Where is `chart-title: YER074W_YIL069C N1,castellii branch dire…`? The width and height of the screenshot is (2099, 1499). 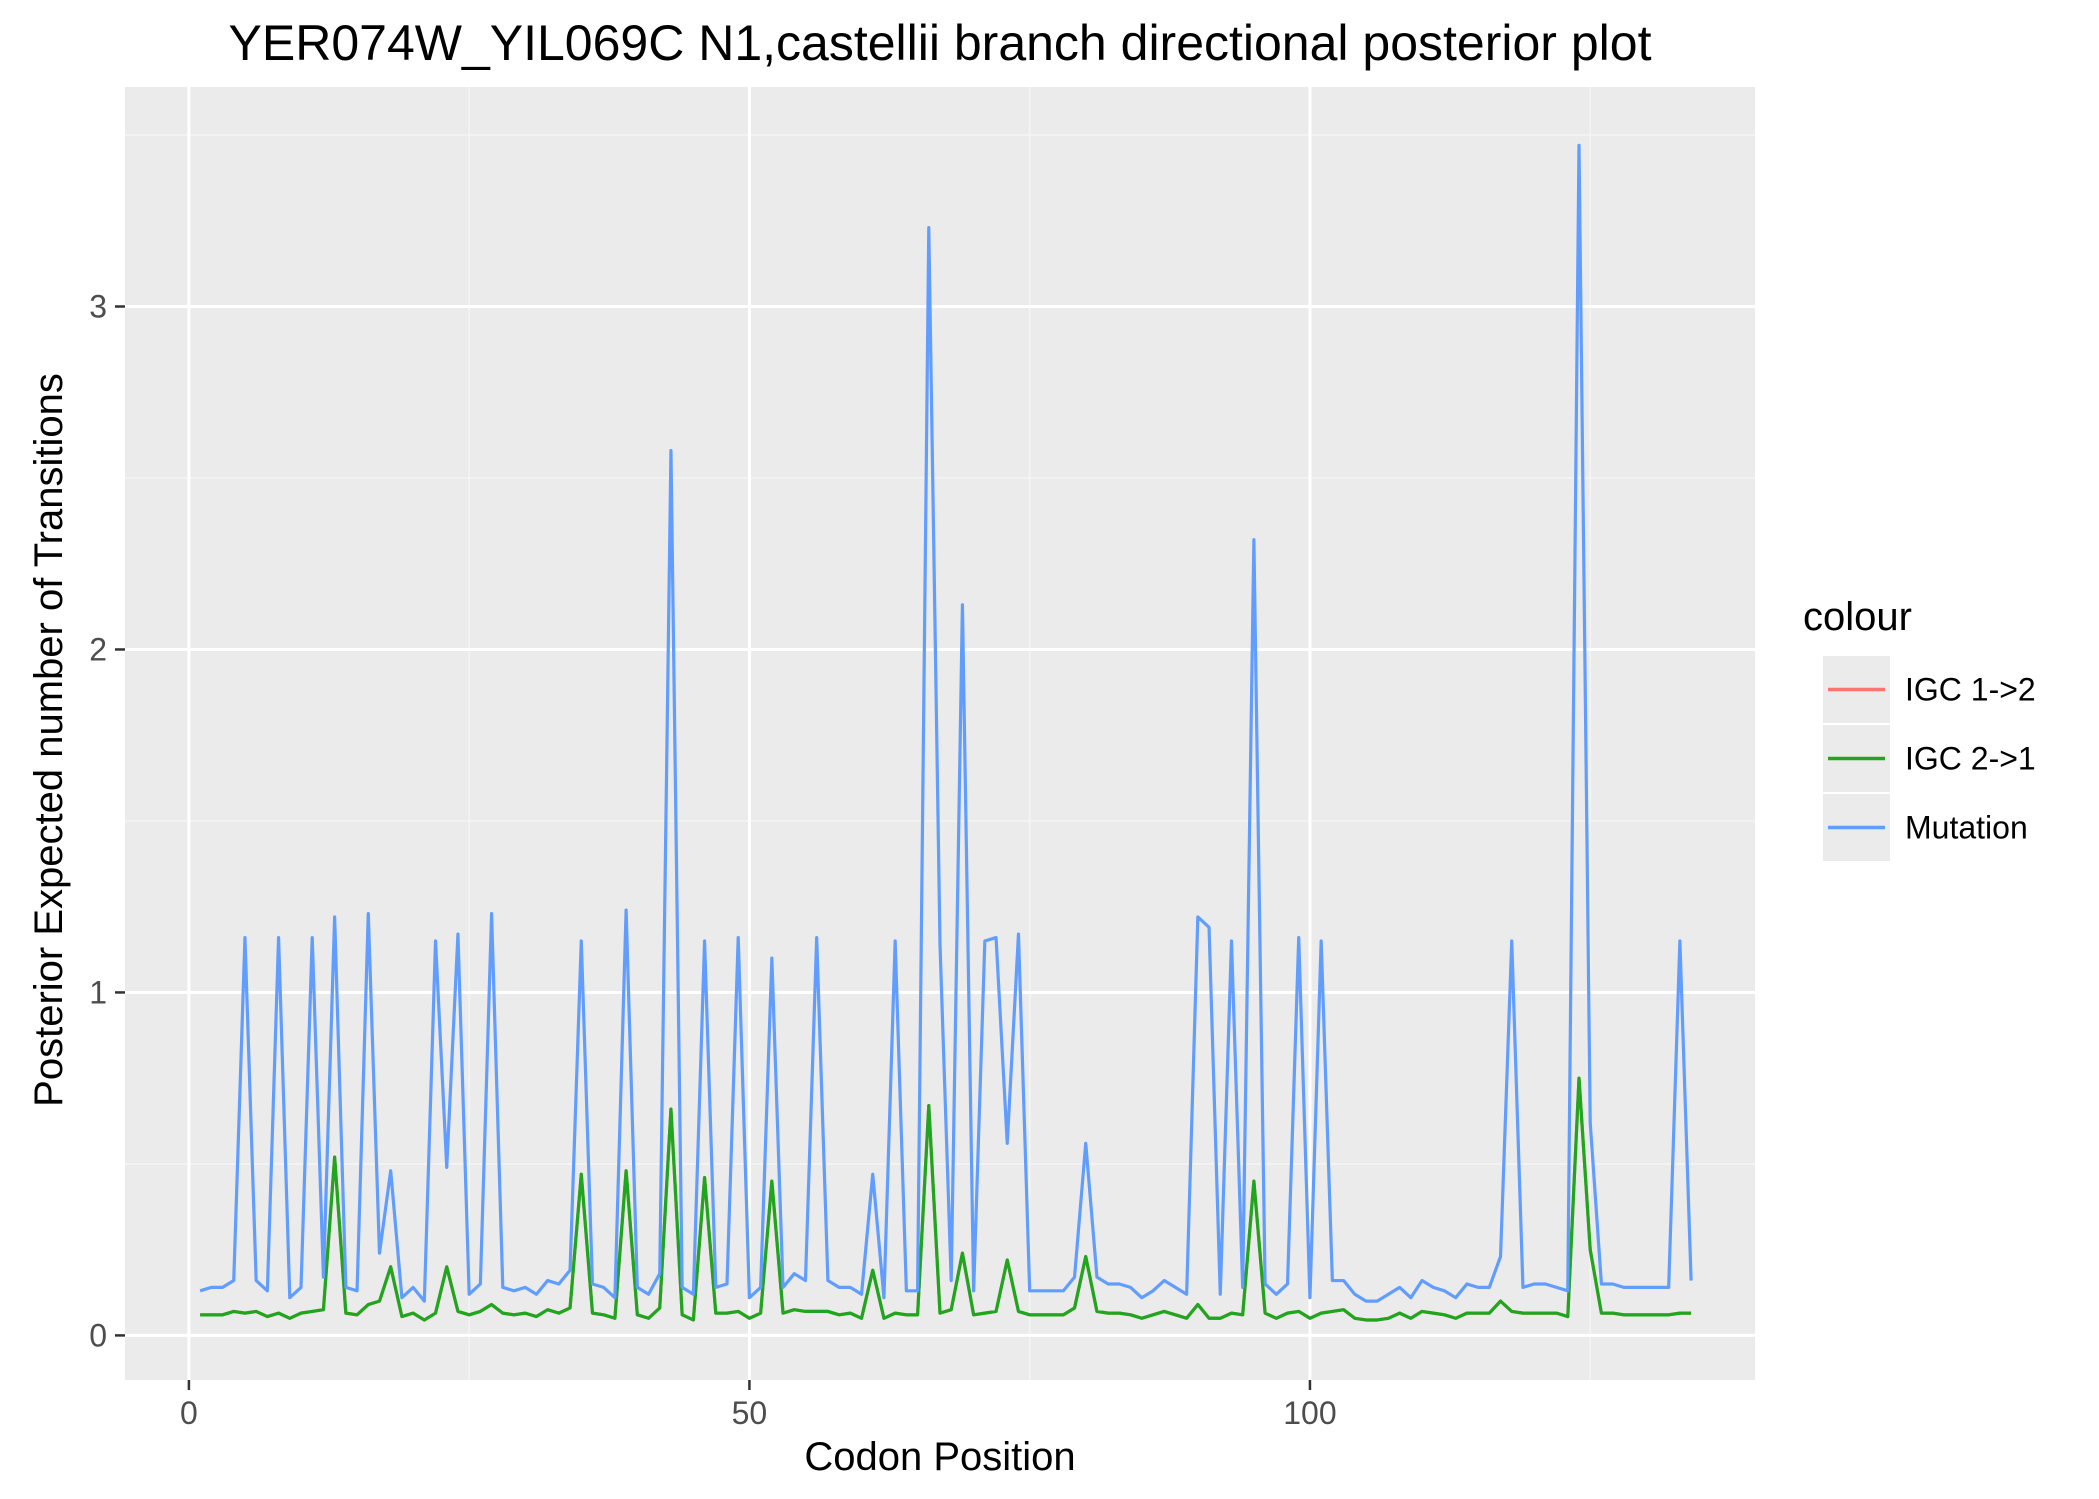 chart-title: YER074W_YIL069C N1,castellii branch dire… is located at coordinates (940, 43).